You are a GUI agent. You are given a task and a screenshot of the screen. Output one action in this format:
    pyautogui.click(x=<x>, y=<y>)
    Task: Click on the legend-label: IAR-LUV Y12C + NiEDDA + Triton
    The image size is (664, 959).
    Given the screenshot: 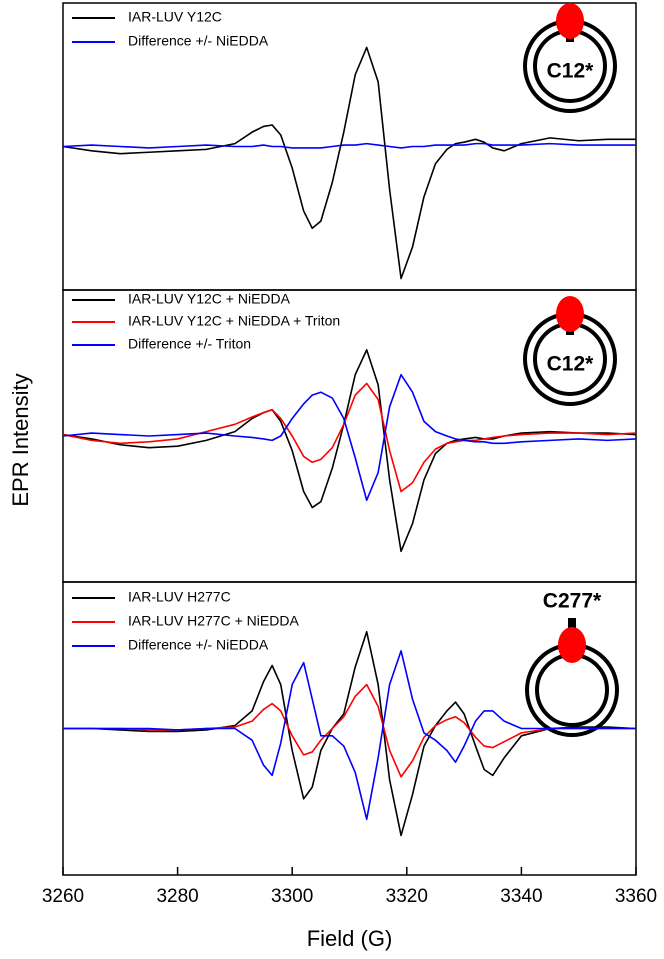 What is the action you would take?
    pyautogui.click(x=234, y=321)
    